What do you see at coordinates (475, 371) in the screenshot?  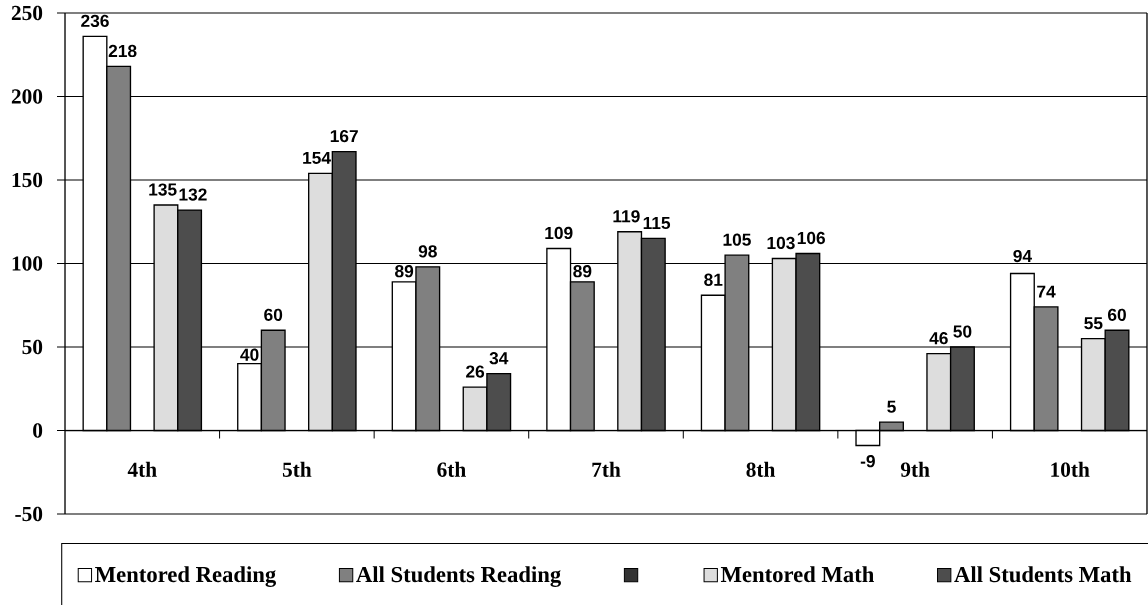 I see `data-label: 26` at bounding box center [475, 371].